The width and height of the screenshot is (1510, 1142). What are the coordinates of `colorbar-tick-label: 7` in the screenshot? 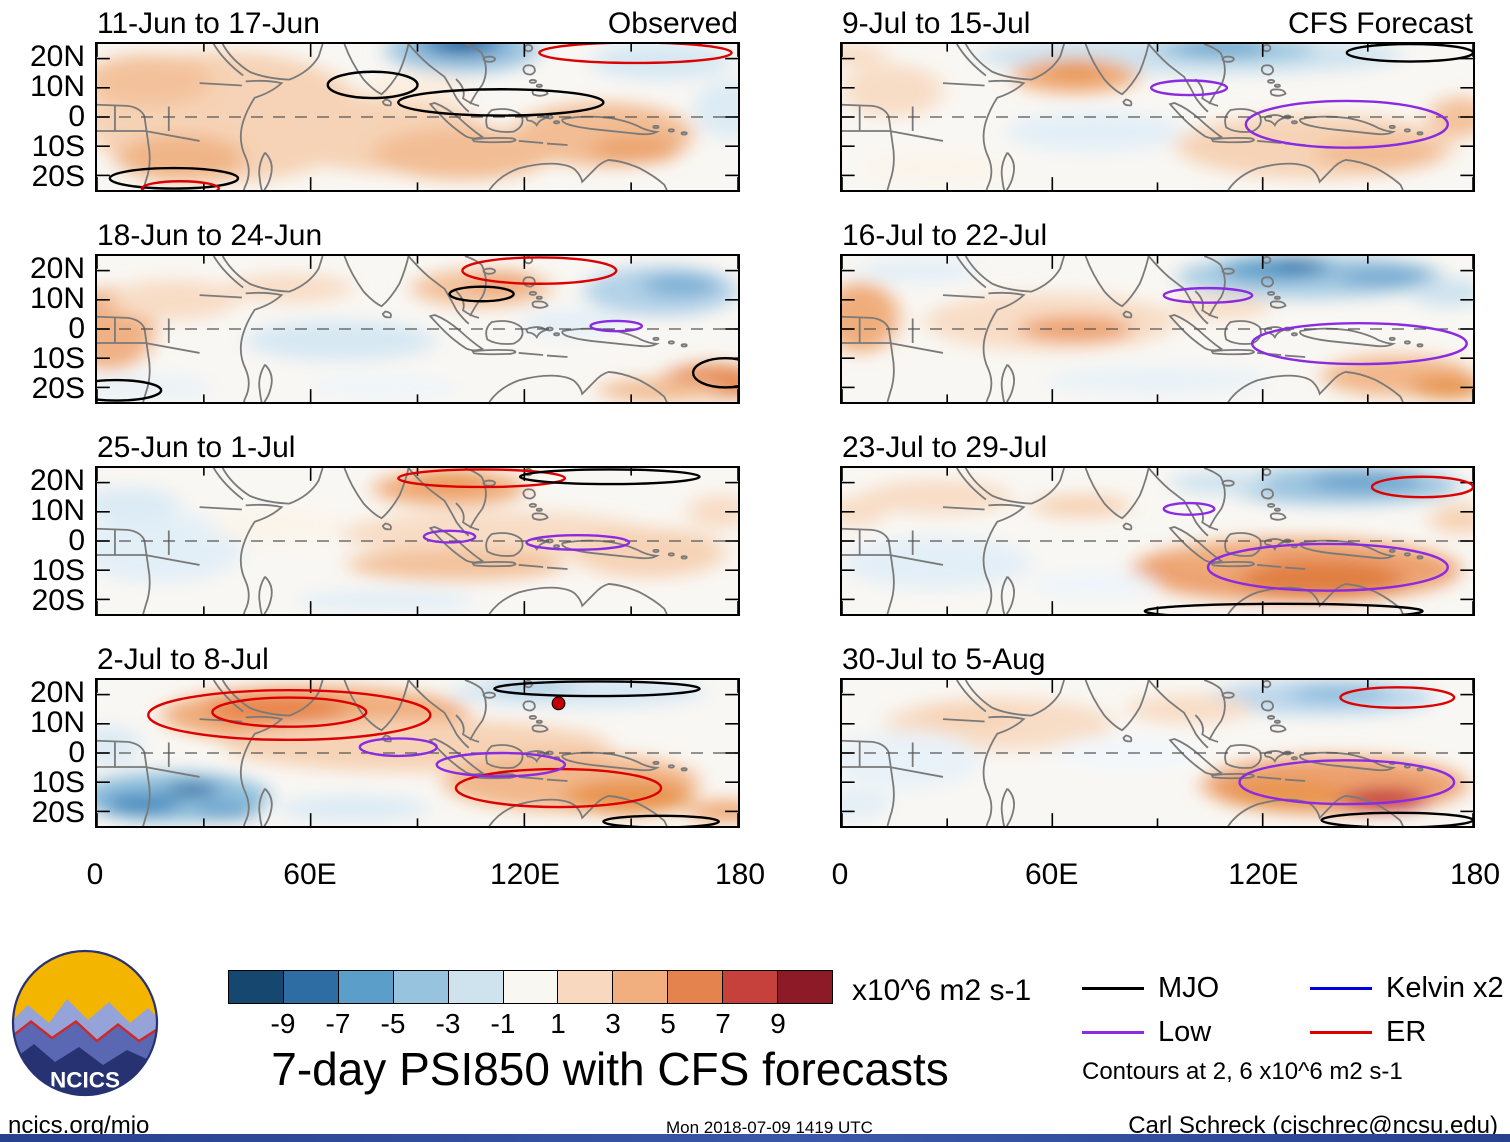 It's located at (723, 1023).